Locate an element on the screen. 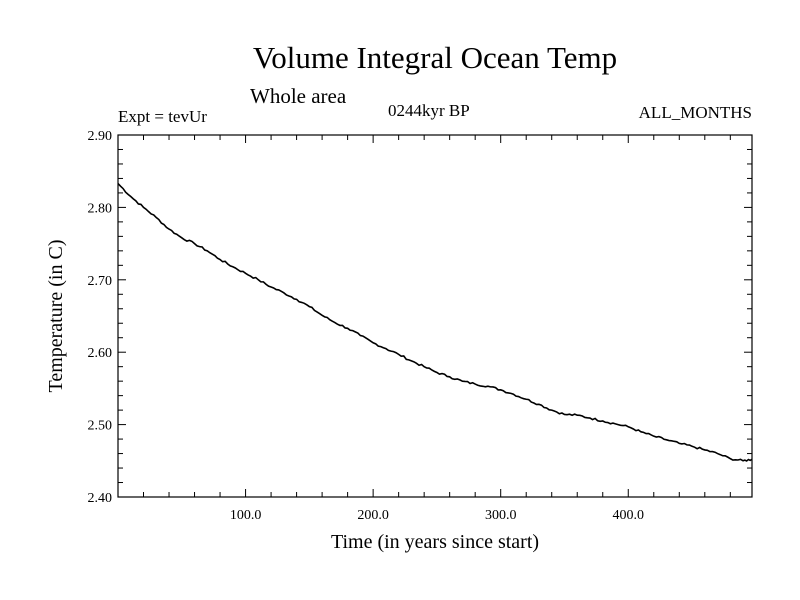  y-tick-label: 2.60 is located at coordinates (100, 353).